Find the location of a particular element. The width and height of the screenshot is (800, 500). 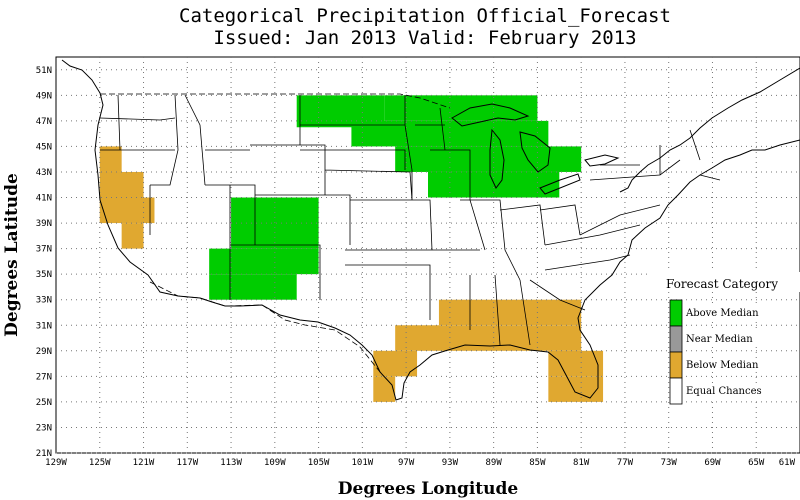

x-tick-label: 93W is located at coordinates (450, 463).